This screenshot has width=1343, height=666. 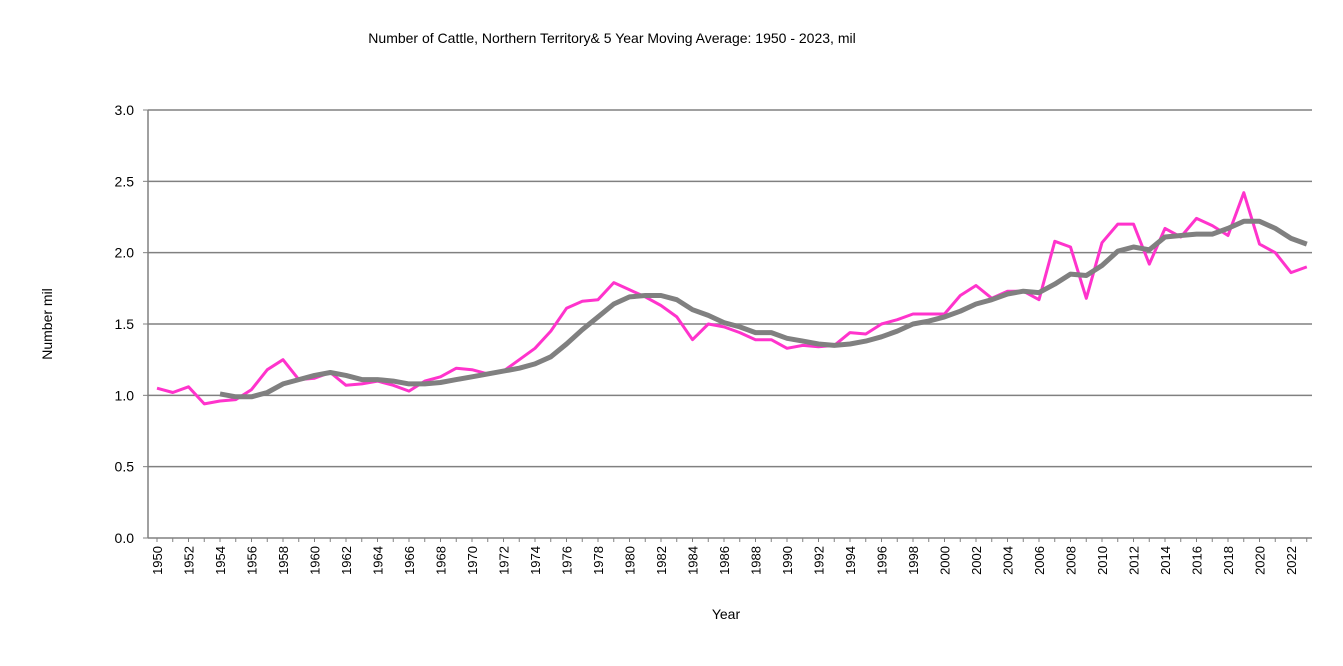 What do you see at coordinates (47, 324) in the screenshot?
I see `y-axis-label: Number mil` at bounding box center [47, 324].